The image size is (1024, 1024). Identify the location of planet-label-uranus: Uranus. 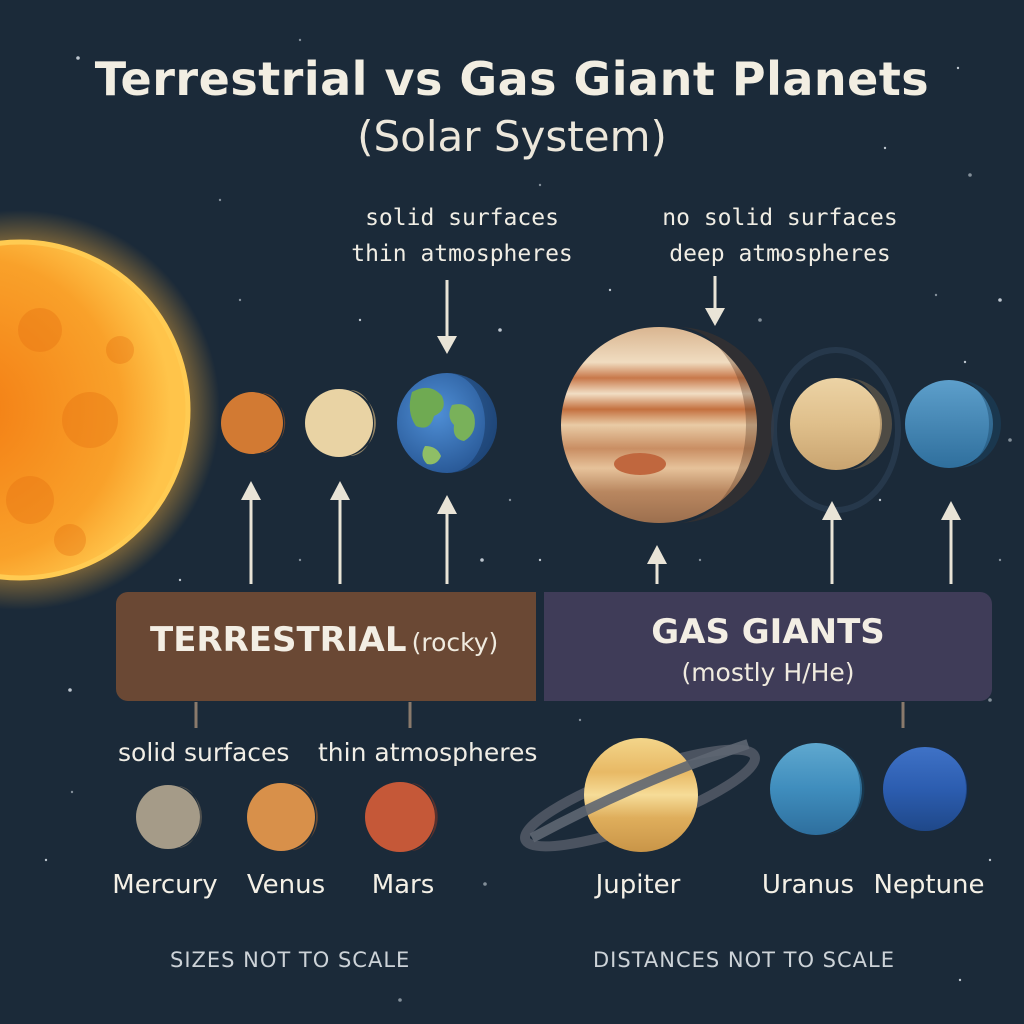
(808, 885).